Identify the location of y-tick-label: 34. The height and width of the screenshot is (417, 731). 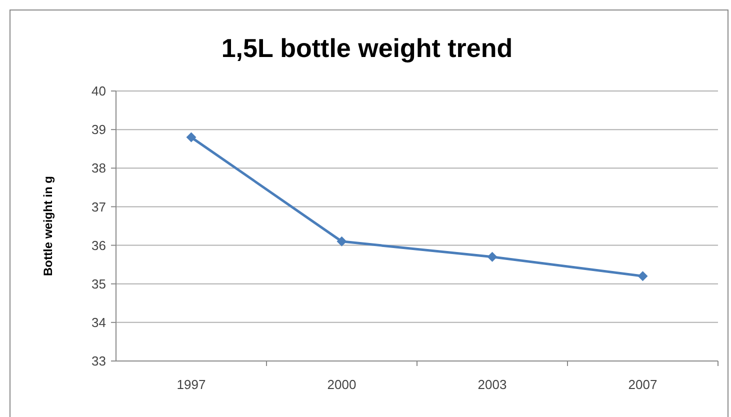
(99, 322).